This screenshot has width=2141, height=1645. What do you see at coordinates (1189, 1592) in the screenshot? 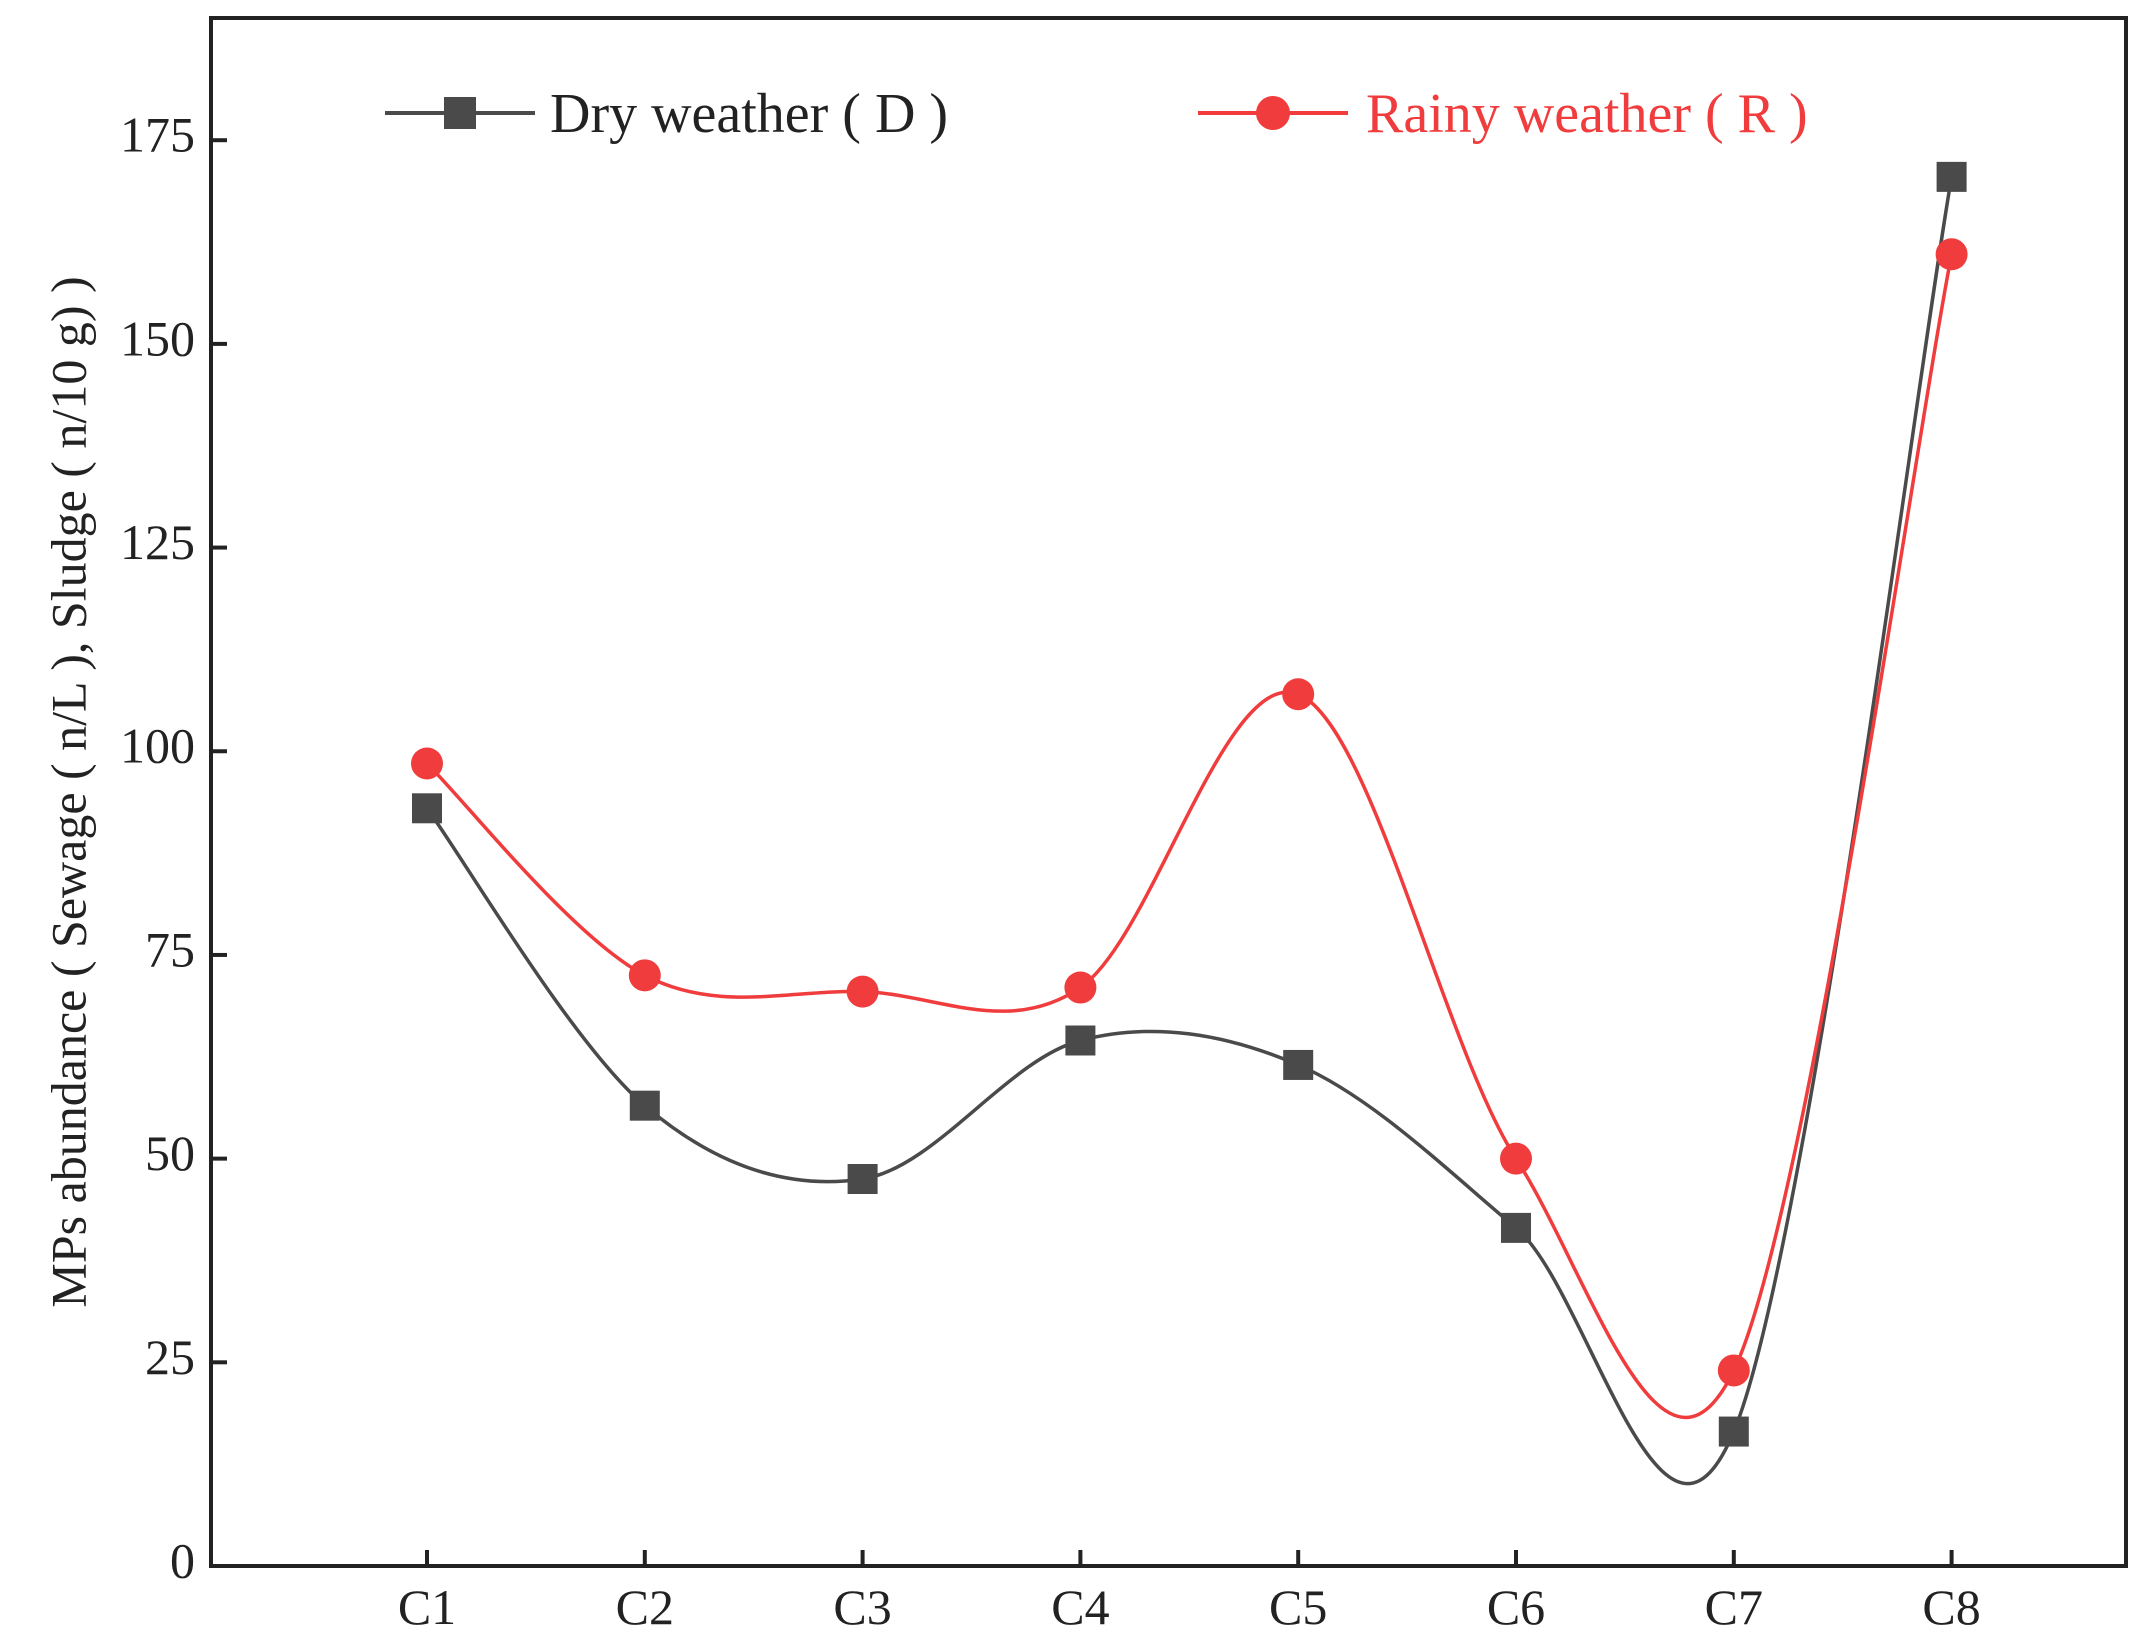
I see `x-axis-ticks: C1 C2 C3 C4 C5 C6 C7 C8` at bounding box center [1189, 1592].